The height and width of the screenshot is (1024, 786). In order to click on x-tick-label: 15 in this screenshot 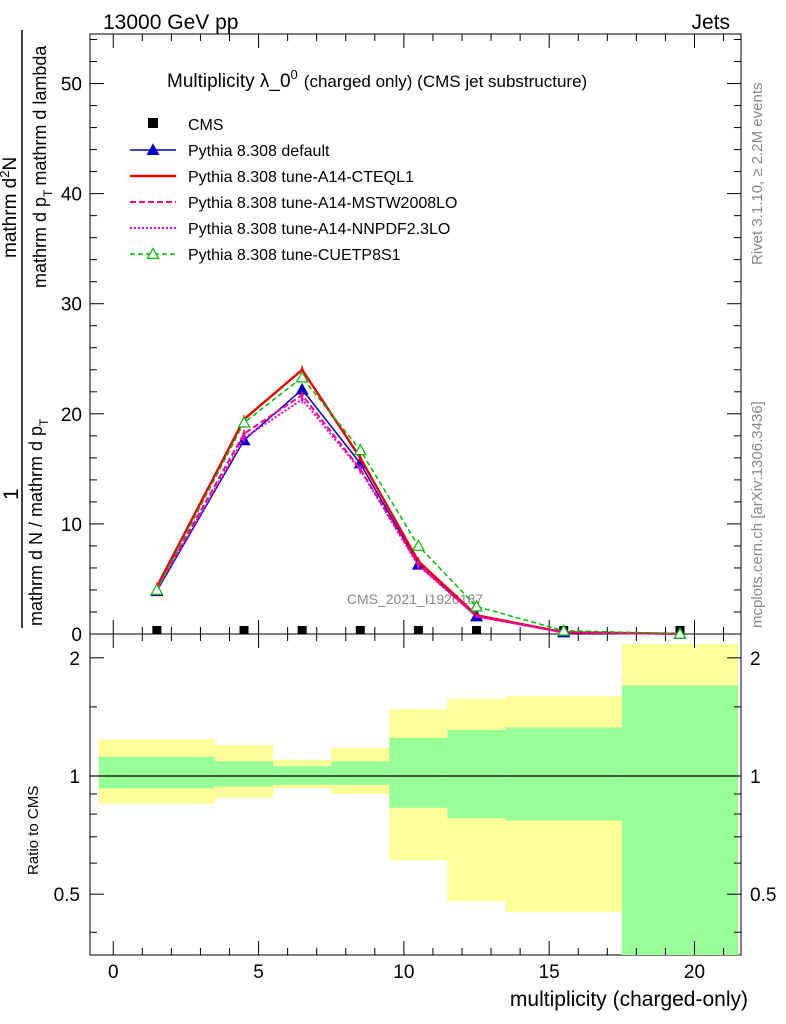, I will do `click(549, 972)`.